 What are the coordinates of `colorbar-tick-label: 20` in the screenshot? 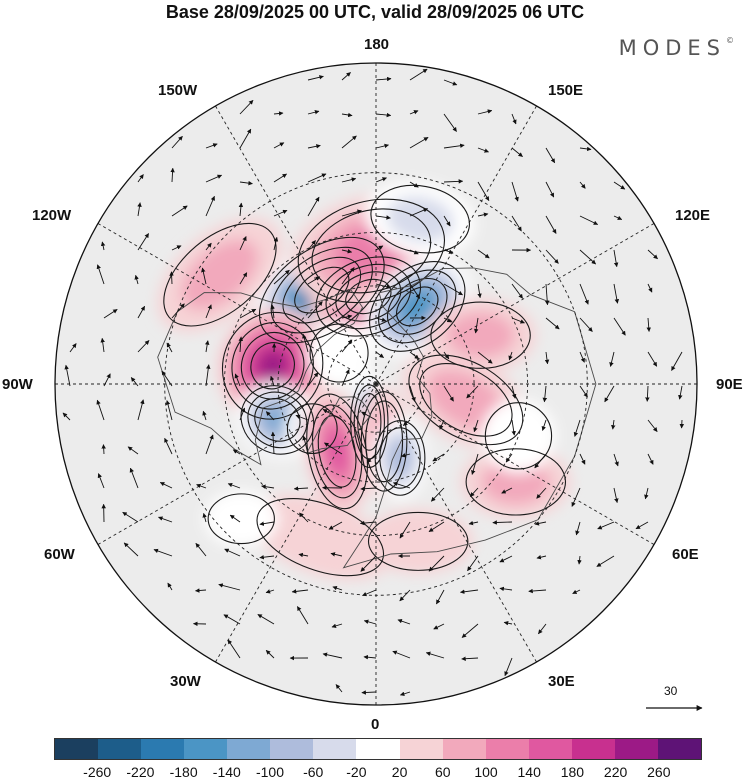 It's located at (399, 772).